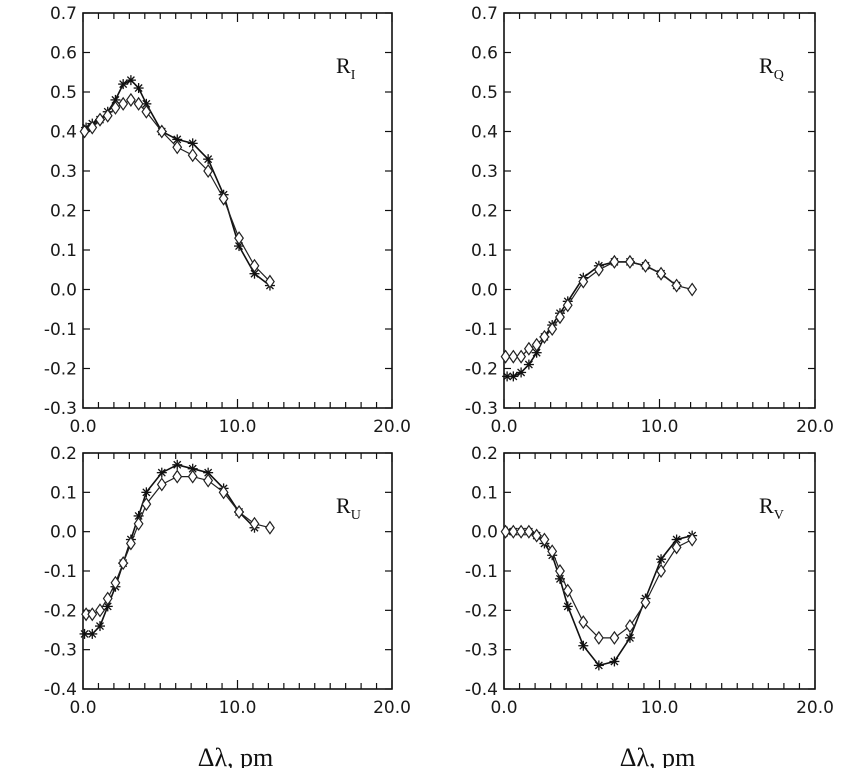 This screenshot has width=852, height=768. What do you see at coordinates (63, 533) in the screenshot?
I see `y-tick-label: 0.0` at bounding box center [63, 533].